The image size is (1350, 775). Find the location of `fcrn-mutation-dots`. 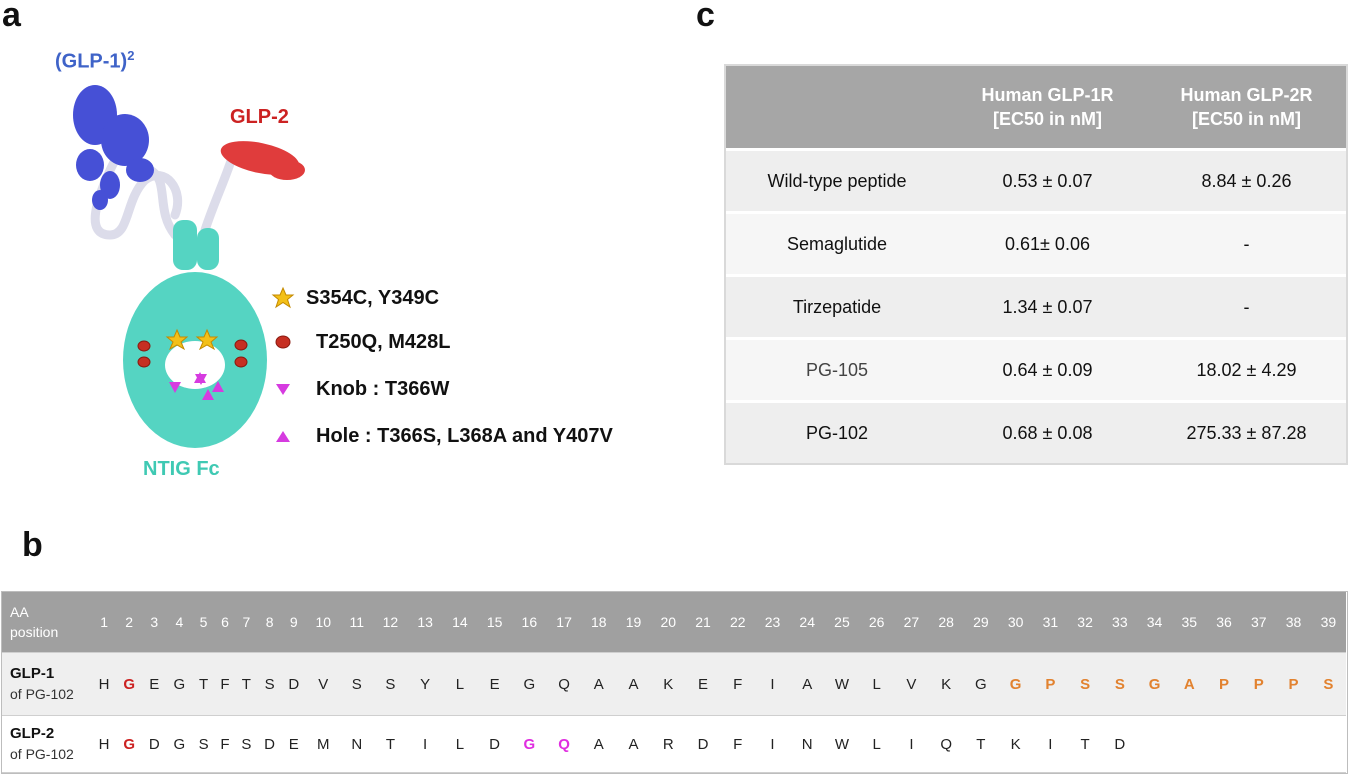

fcrn-mutation-dots is located at coordinates (192, 353).